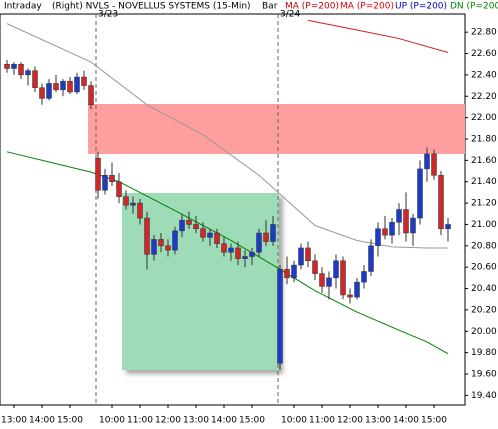 This screenshot has width=498, height=429. Describe the element at coordinates (108, 15) in the screenshot. I see `session-date: 3/23` at that location.